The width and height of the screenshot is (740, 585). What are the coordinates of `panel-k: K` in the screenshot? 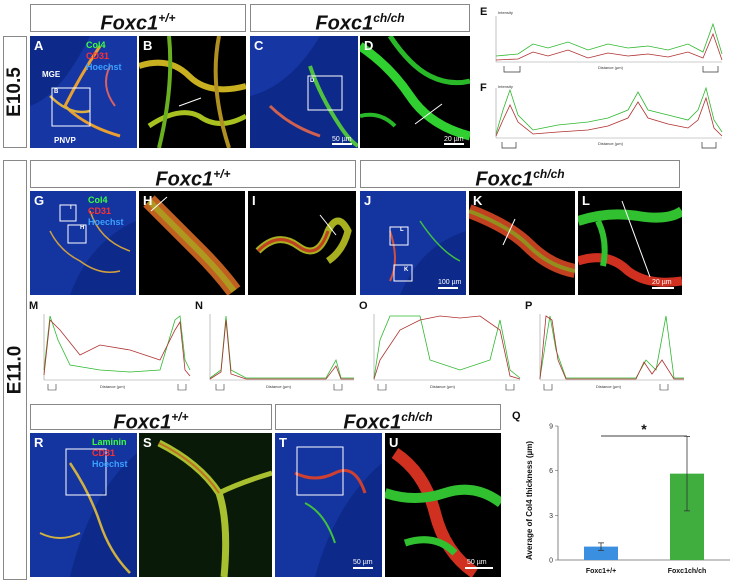 It's located at (522, 243).